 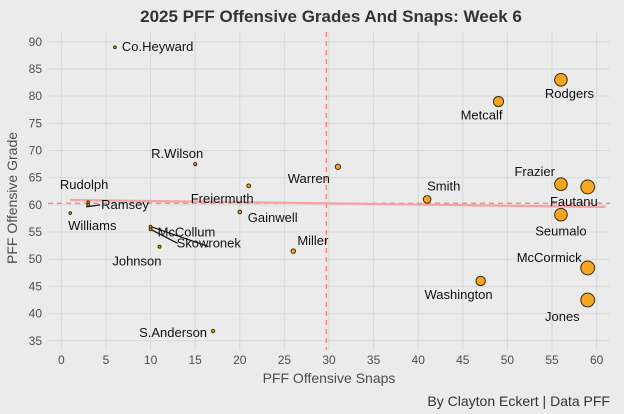 I want to click on trend-line, so click(x=338, y=203).